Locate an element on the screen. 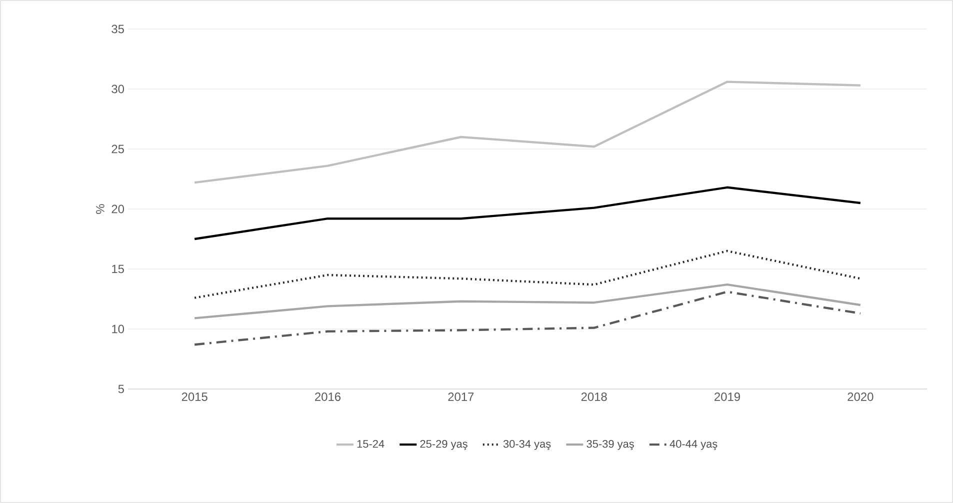 The width and height of the screenshot is (953, 503). x-tick-label: 2020 is located at coordinates (861, 396).